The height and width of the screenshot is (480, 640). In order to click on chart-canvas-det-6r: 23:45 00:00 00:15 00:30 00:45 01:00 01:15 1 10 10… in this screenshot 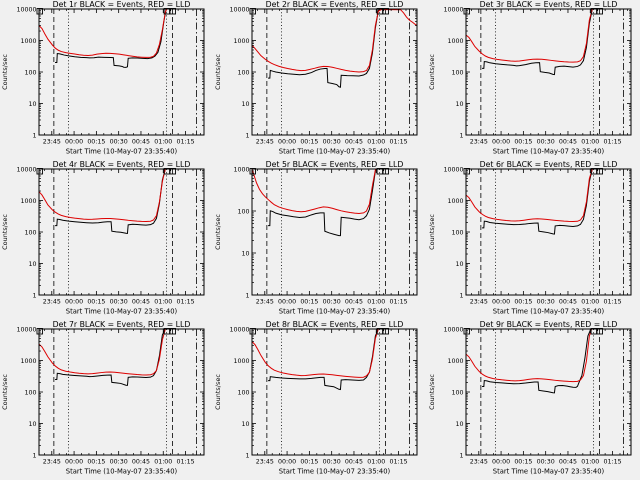, I will do `click(530, 237)`.